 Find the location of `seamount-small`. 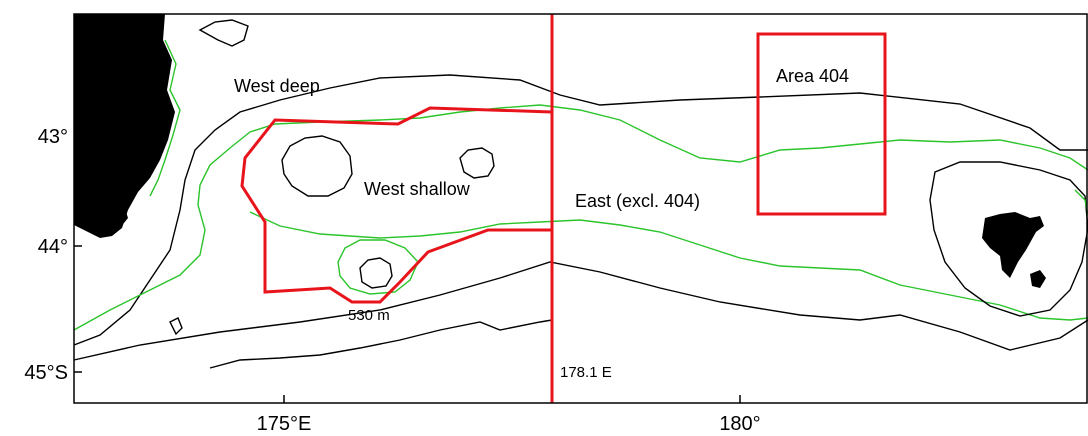

seamount-small is located at coordinates (477, 163).